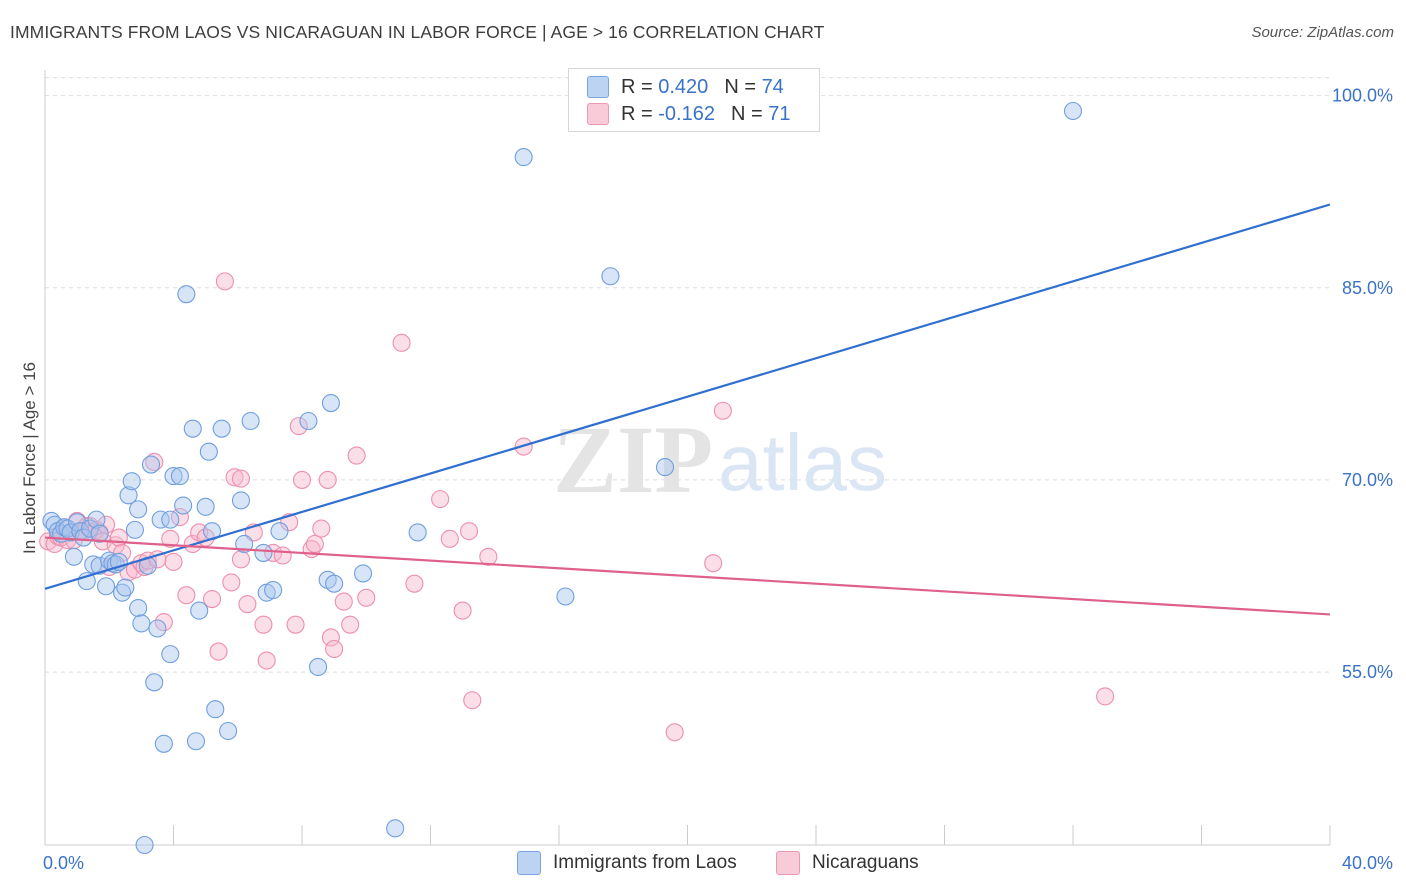 The height and width of the screenshot is (892, 1406). What do you see at coordinates (637, 86) in the screenshot?
I see `legend-r-label: R =` at bounding box center [637, 86].